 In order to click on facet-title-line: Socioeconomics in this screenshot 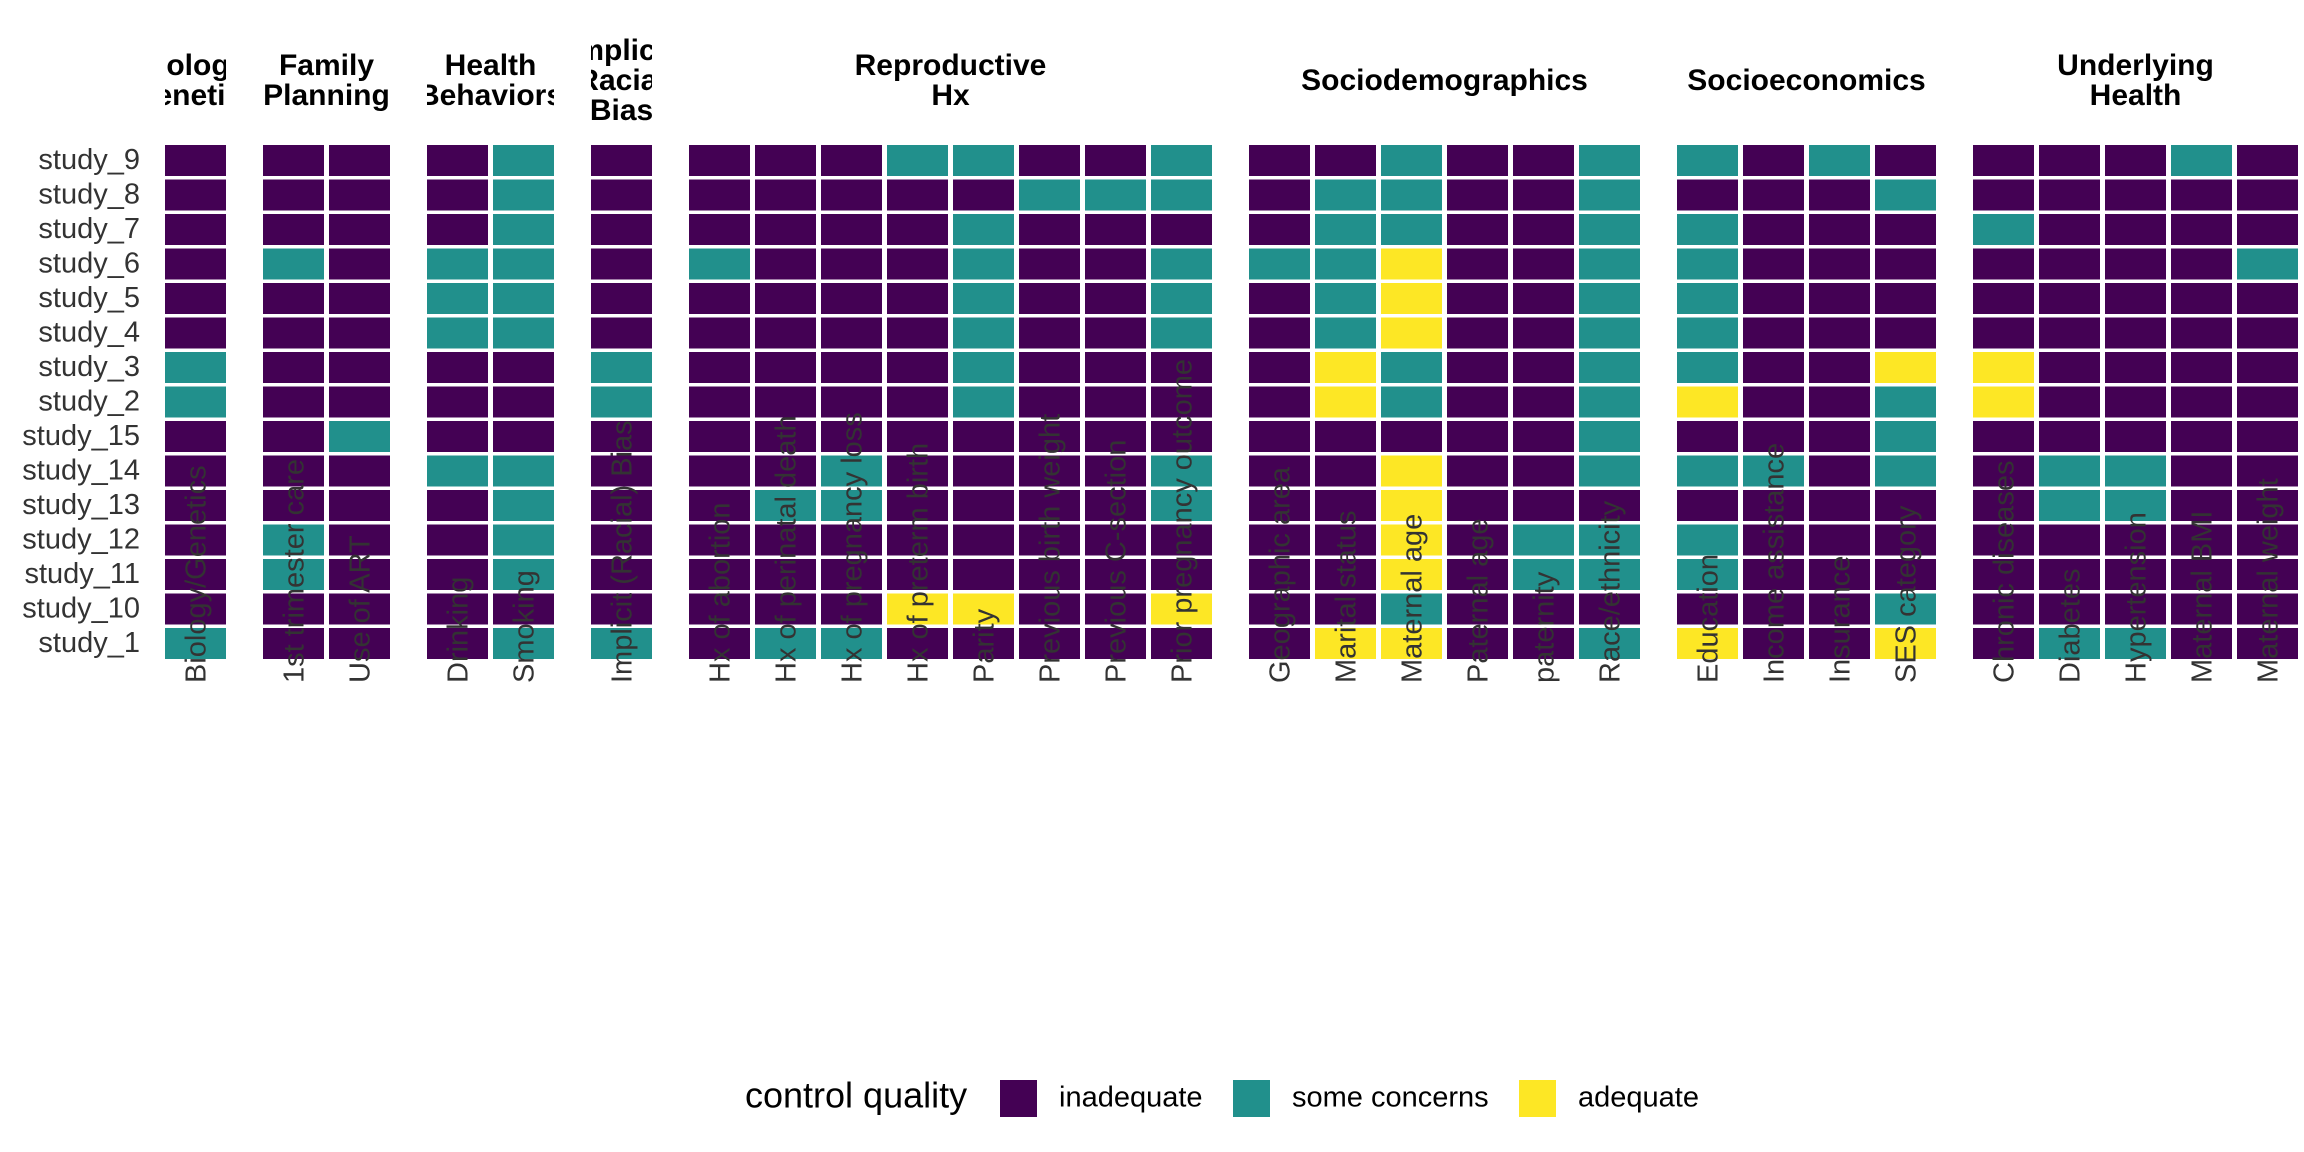, I will do `click(1806, 80)`.